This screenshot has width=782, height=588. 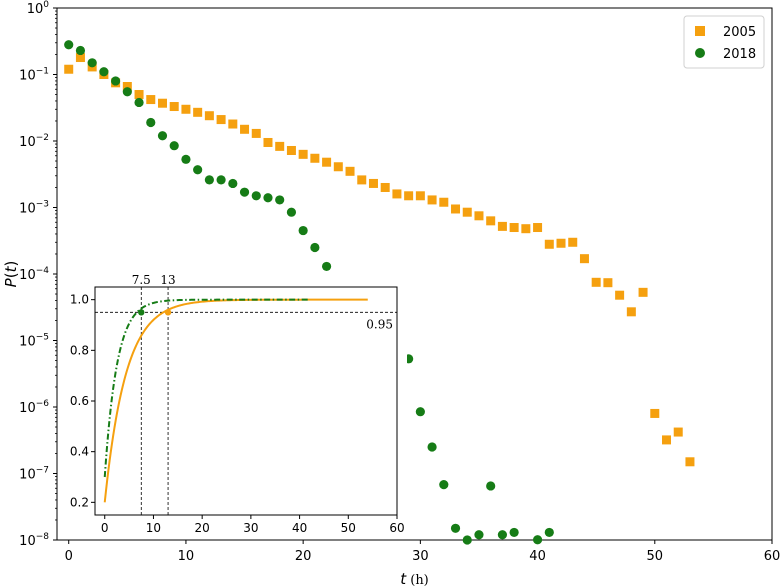 What do you see at coordinates (34, 208) in the screenshot?
I see `y-tick-label: 10⁻³` at bounding box center [34, 208].